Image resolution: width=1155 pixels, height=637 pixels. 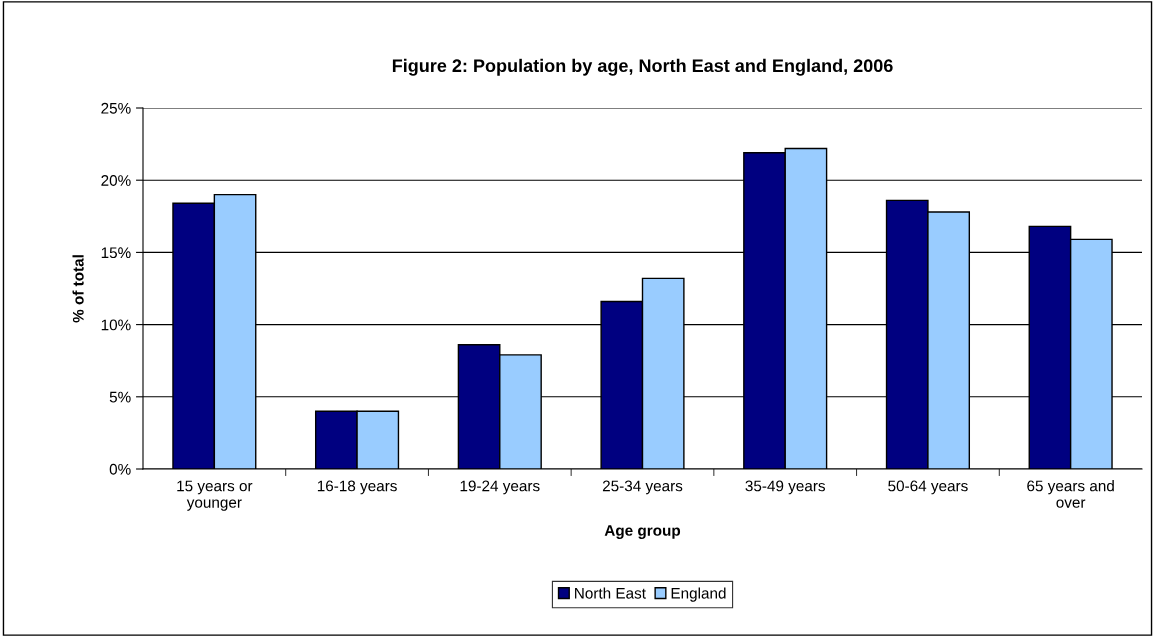 What do you see at coordinates (78, 289) in the screenshot?
I see `y-axis-title: % of total` at bounding box center [78, 289].